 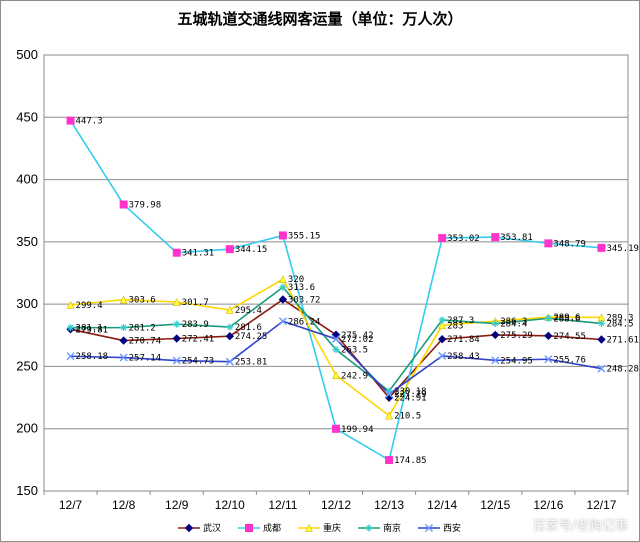 What do you see at coordinates (304, 322) in the screenshot?
I see `data-label: 286.24` at bounding box center [304, 322].